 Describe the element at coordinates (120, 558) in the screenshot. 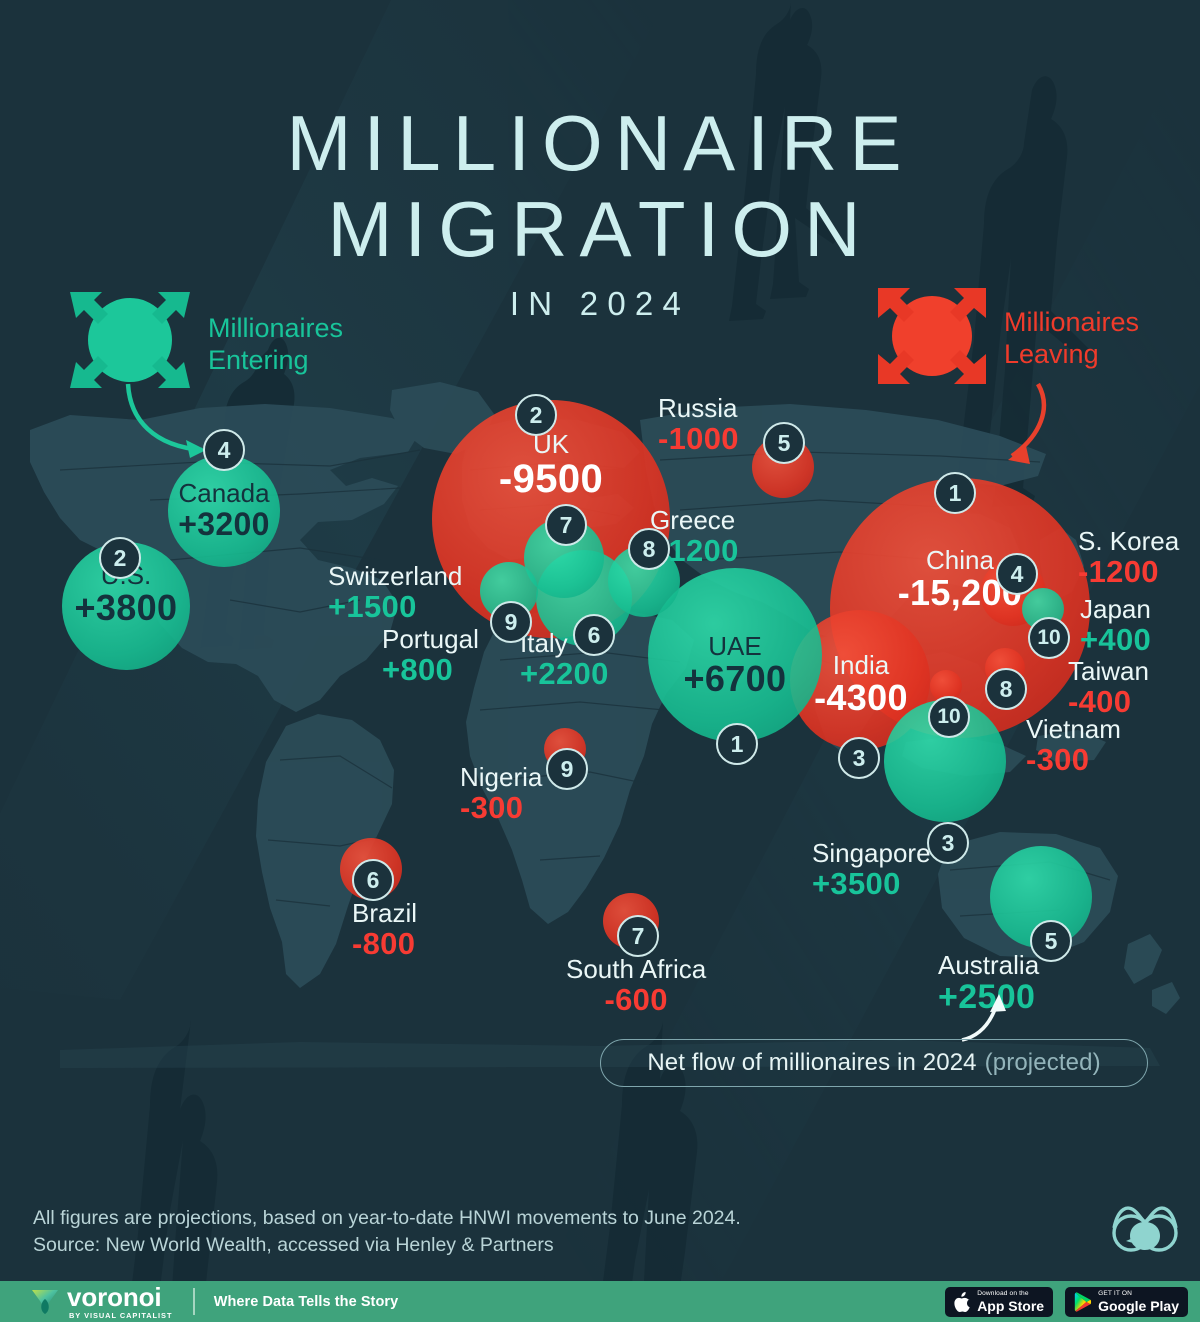

I see `rank-badge-usa: 2` at that location.